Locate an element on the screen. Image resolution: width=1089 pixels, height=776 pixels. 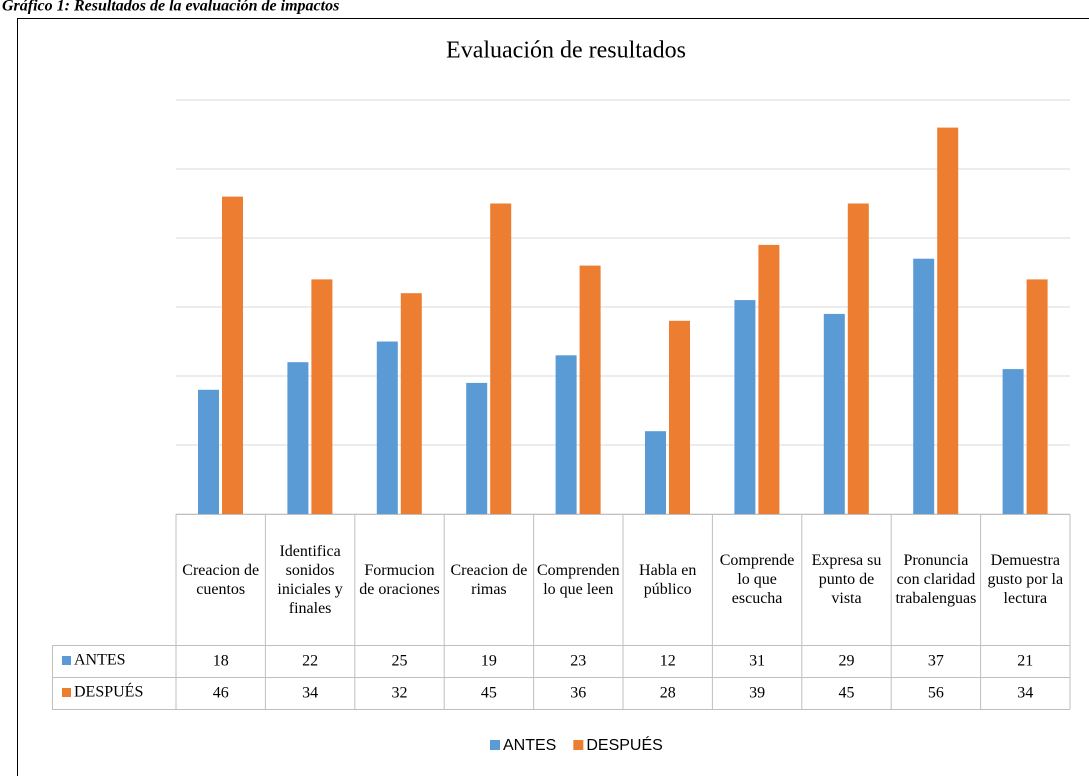
table-value: 56 is located at coordinates (936, 693).